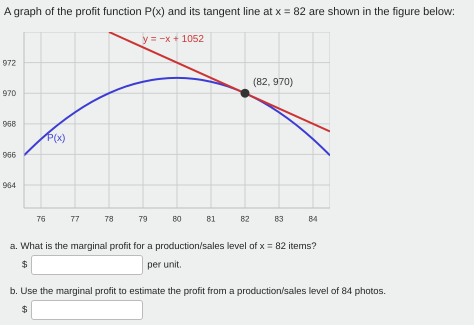 The width and height of the screenshot is (474, 333). Describe the element at coordinates (41, 219) in the screenshot. I see `x-tick-label: 76` at that location.